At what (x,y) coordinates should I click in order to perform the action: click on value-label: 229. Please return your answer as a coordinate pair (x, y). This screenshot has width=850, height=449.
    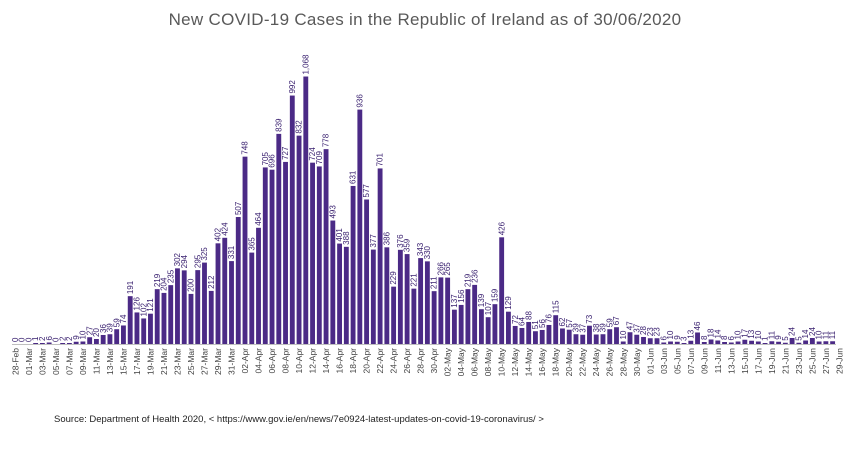
    Looking at the image, I should click on (393, 278).